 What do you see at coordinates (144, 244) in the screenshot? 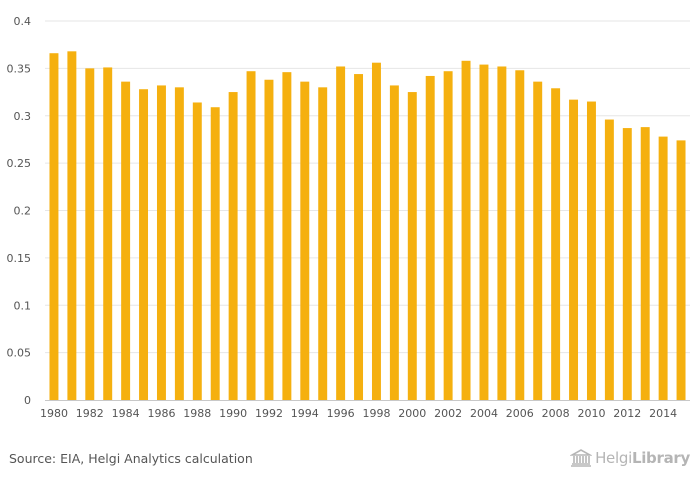
I see `bar-1985` at bounding box center [144, 244].